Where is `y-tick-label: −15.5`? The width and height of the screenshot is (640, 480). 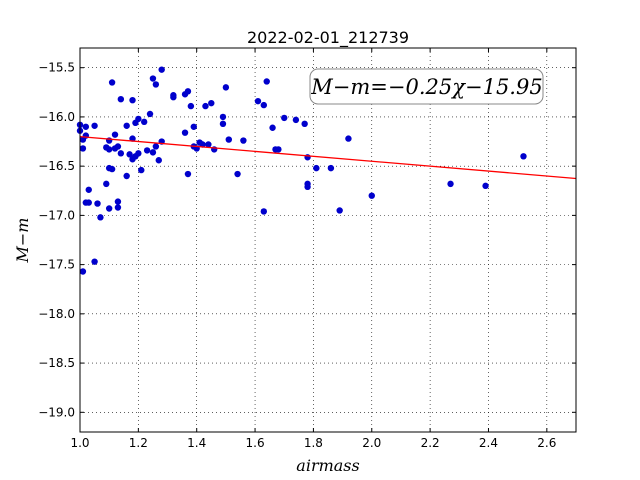
y-tick-label: −15.5 is located at coordinates (56, 68).